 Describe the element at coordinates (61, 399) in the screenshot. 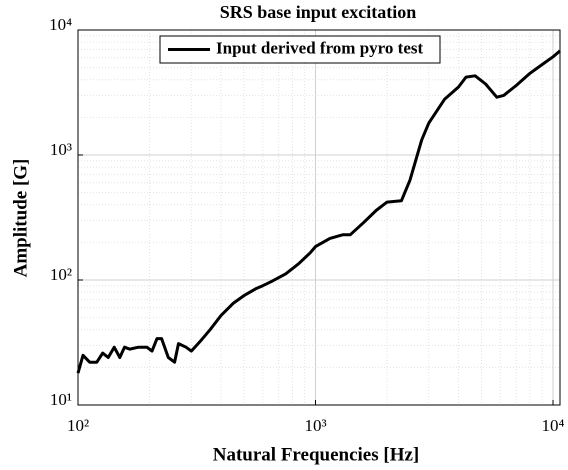

I see `y-tick-label: 10¹` at that location.